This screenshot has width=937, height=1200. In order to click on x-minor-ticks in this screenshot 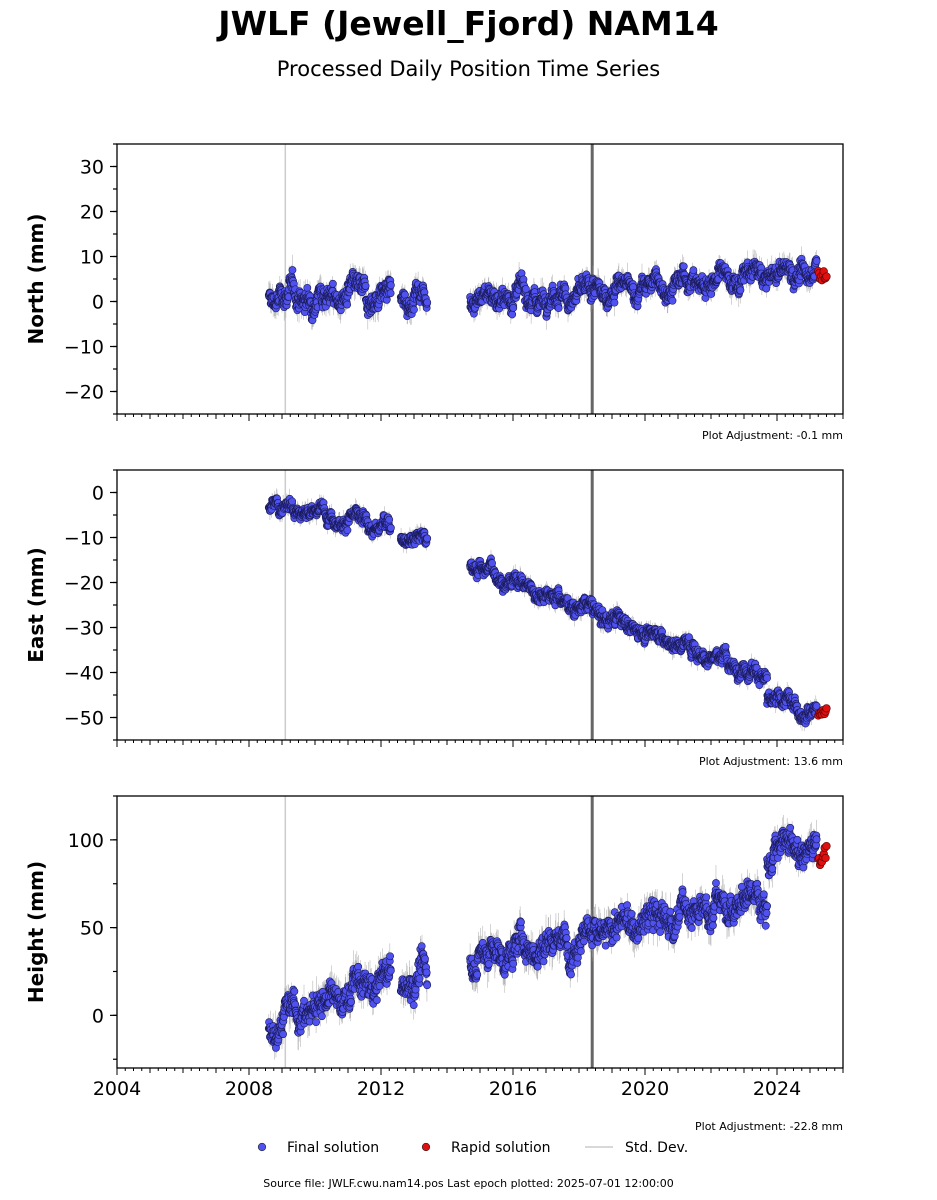, I will do `click(480, 417)`.